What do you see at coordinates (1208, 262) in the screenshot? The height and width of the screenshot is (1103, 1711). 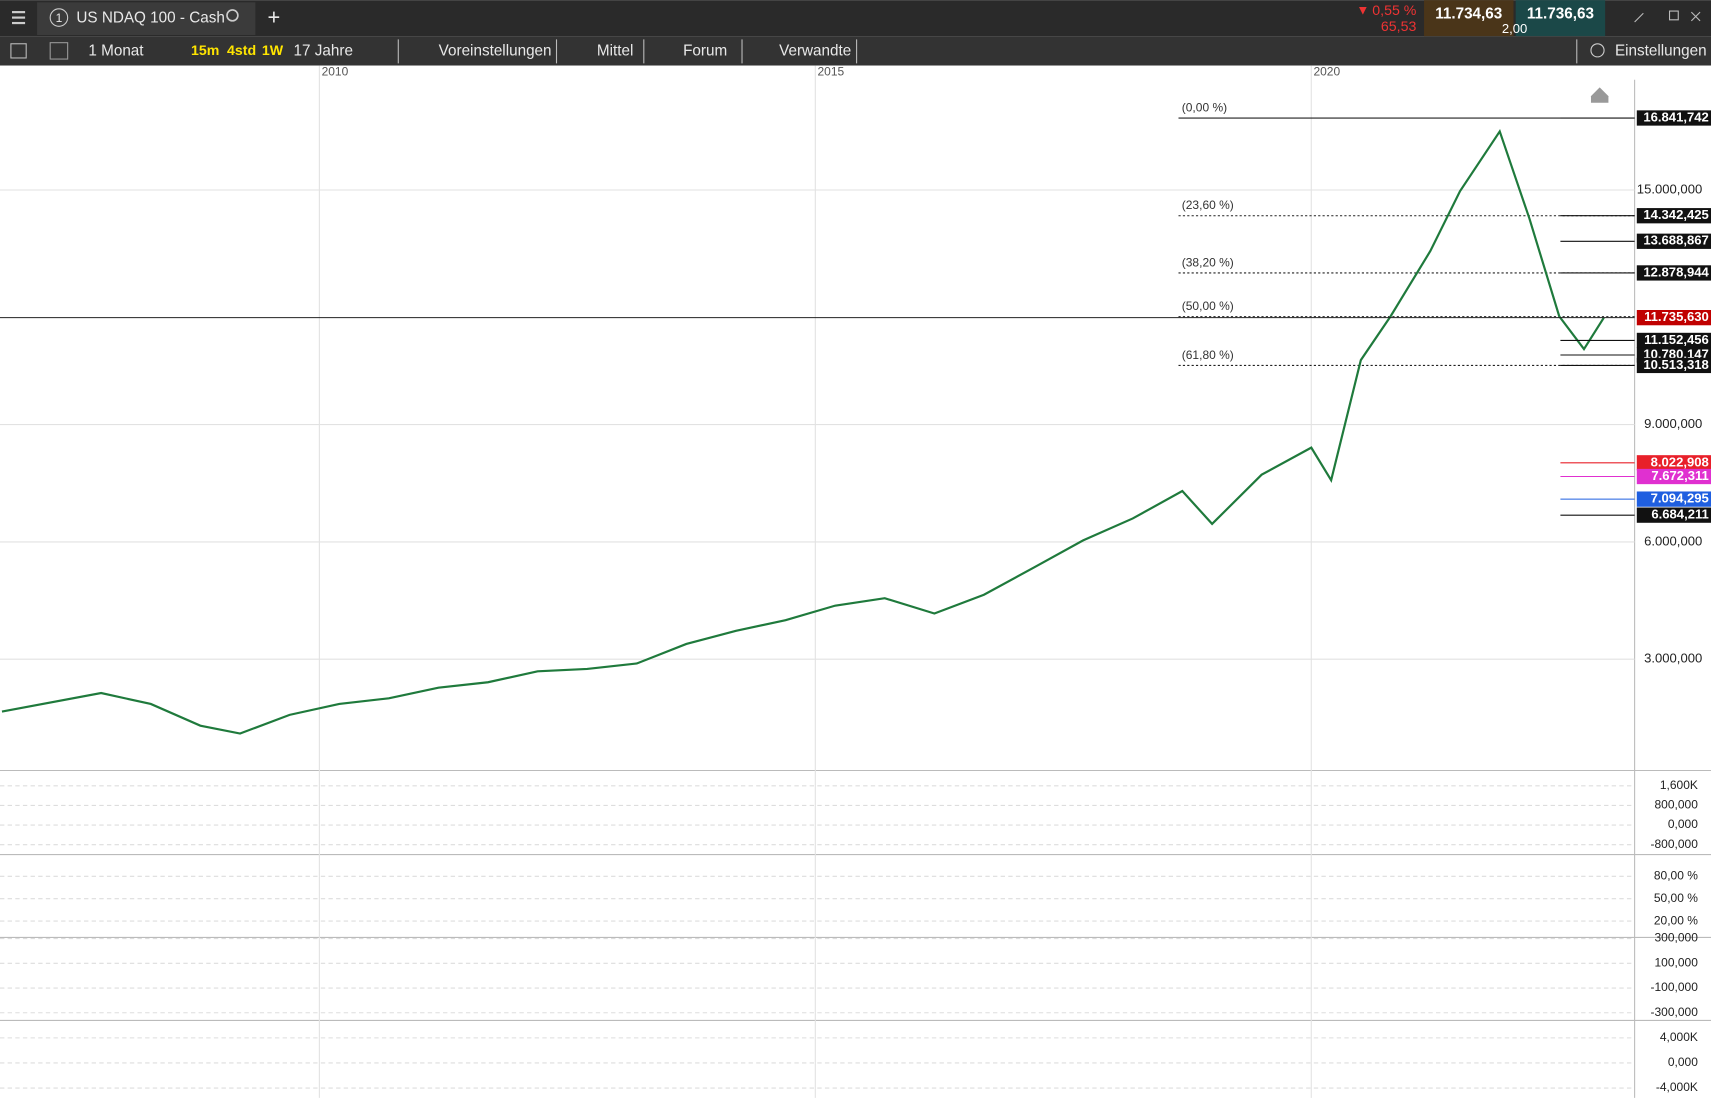 I see `fib-label: (38,20 %)` at bounding box center [1208, 262].